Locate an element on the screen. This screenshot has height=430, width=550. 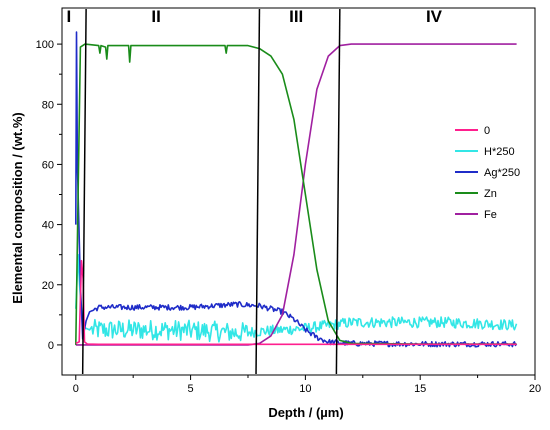
legend: 0 H*250 Ag*250 Zn Fe is located at coordinates (487, 173).